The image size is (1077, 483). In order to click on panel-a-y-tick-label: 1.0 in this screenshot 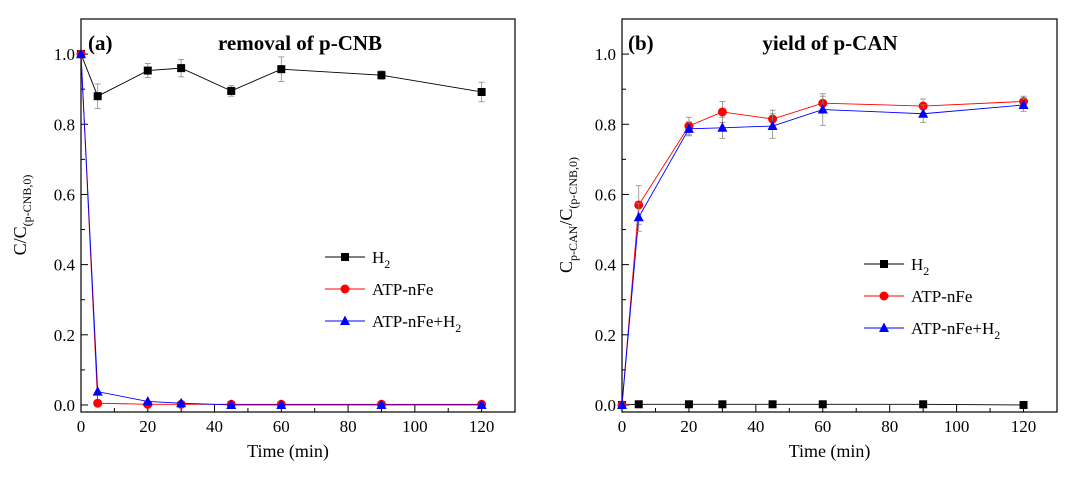, I will do `click(64, 54)`.